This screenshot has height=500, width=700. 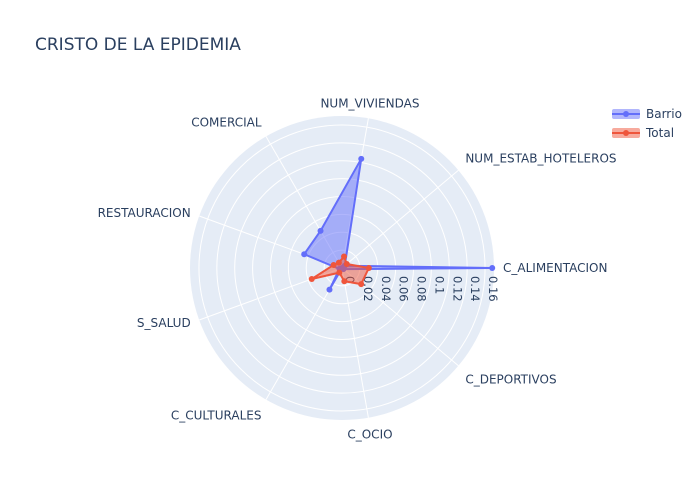 I want to click on legend-marker-barrio, so click(x=626, y=114).